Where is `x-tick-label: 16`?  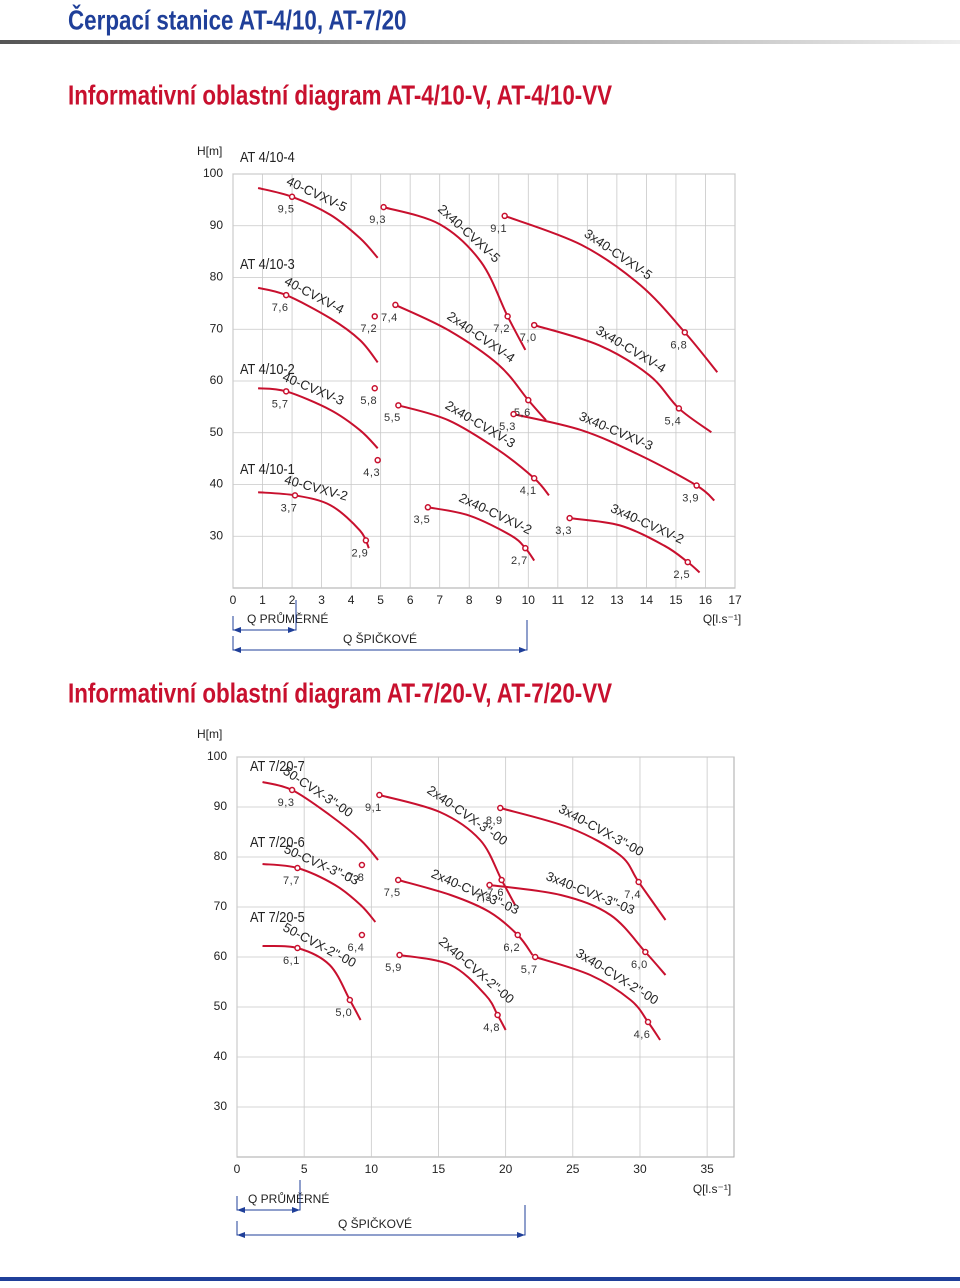
x-tick-label: 16 is located at coordinates (706, 600).